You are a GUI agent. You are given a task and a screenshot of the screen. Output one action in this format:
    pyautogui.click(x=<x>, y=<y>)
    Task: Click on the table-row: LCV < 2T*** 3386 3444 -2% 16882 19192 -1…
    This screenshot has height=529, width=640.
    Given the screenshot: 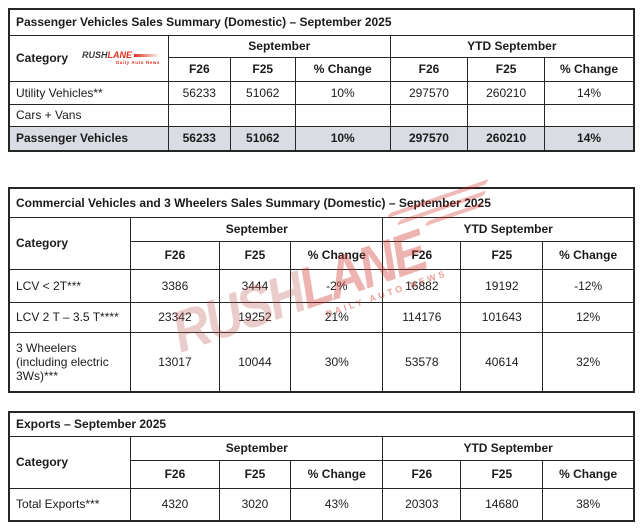 What is the action you would take?
    pyautogui.click(x=321, y=285)
    